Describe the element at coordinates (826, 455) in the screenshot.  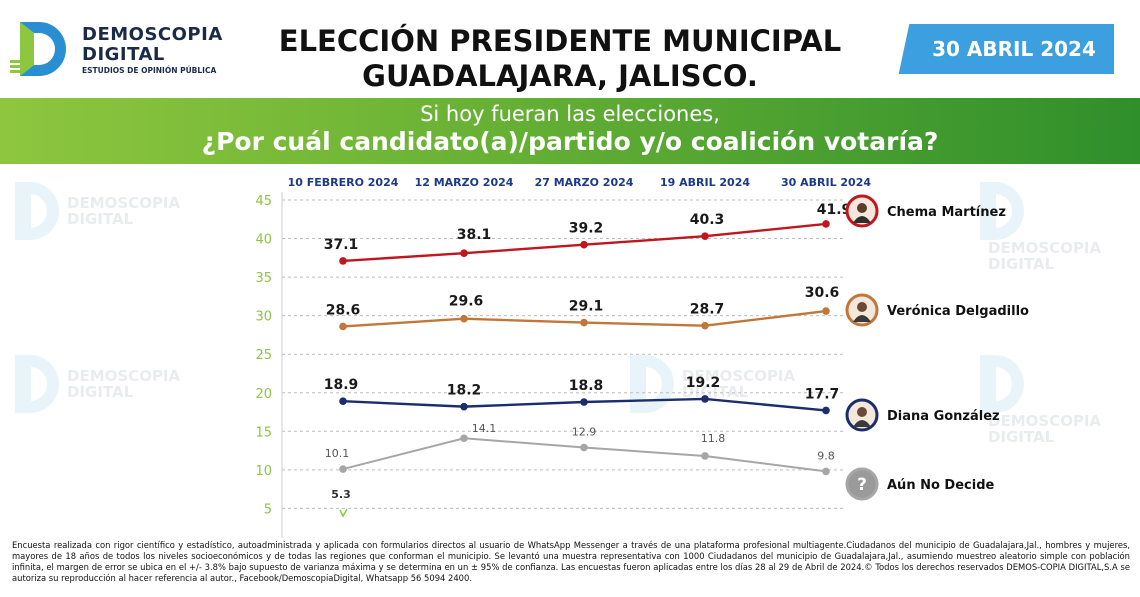
I see `data-label: 9.8` at that location.